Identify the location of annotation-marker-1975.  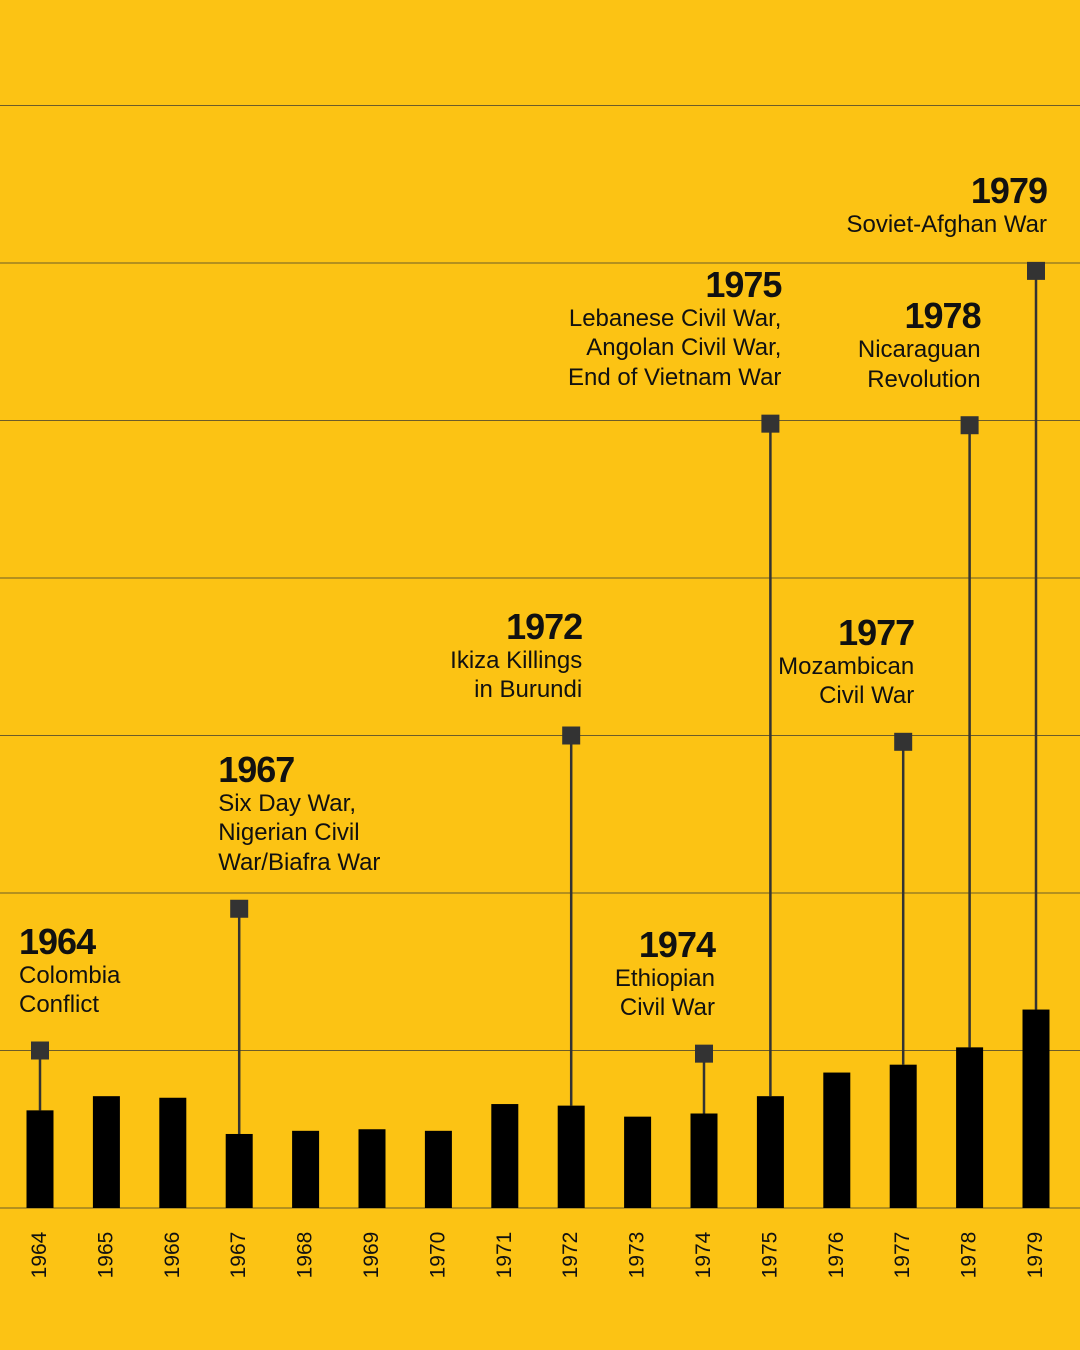
(770, 423).